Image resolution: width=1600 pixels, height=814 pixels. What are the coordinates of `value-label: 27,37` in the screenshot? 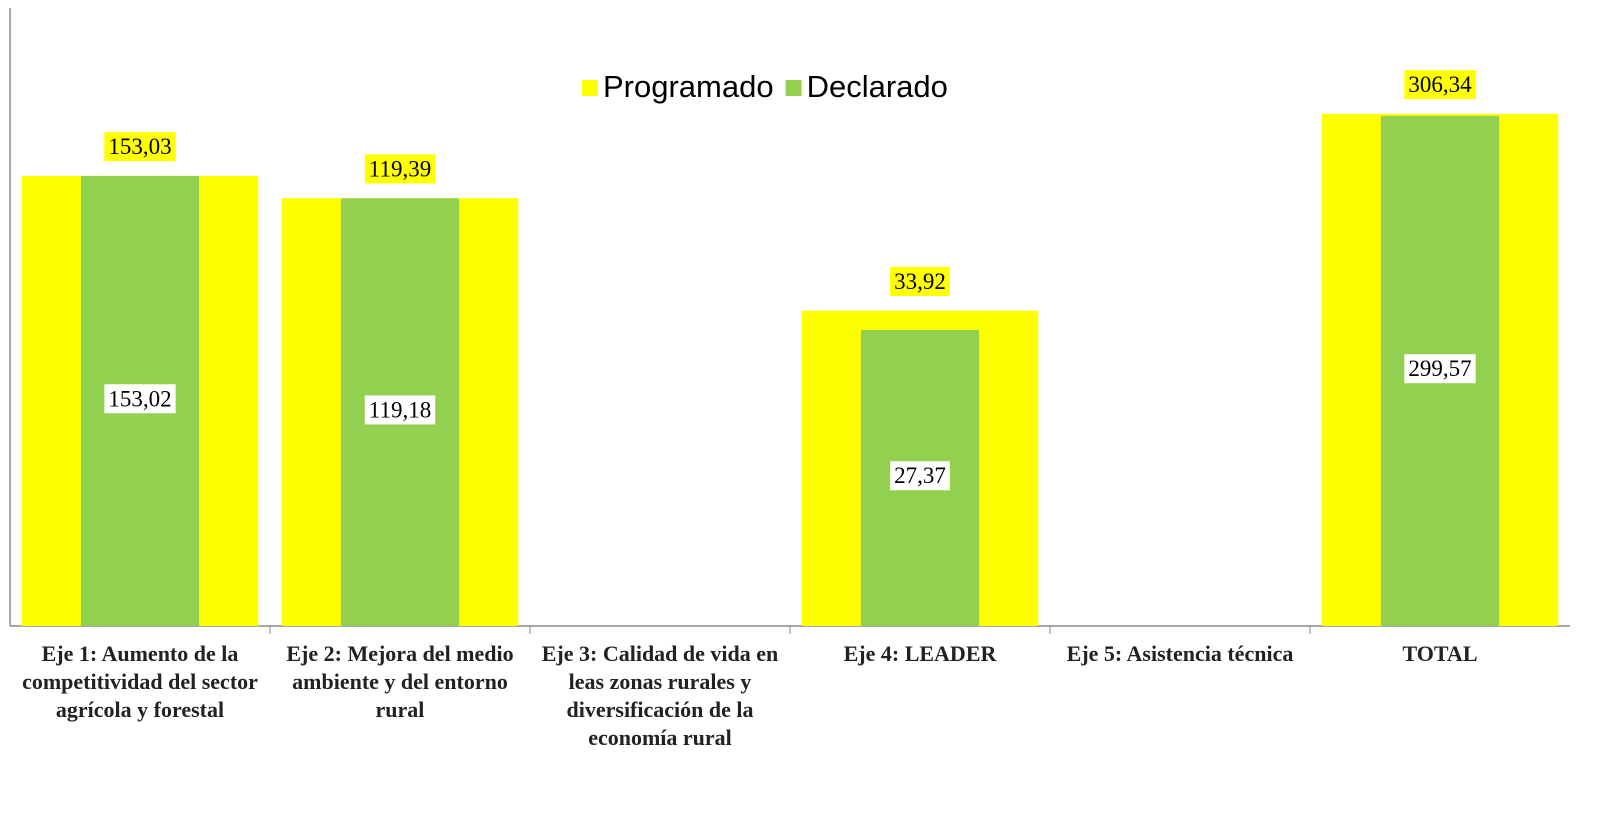 It's located at (920, 475).